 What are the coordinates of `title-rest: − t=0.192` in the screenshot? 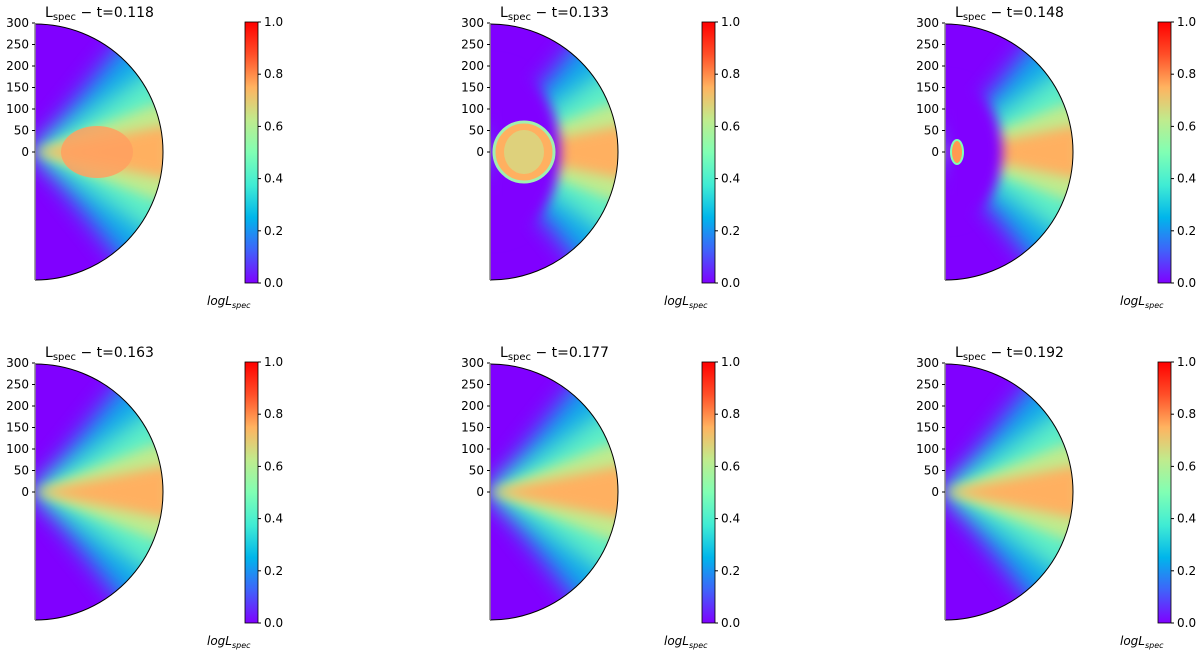 It's located at (1025, 353).